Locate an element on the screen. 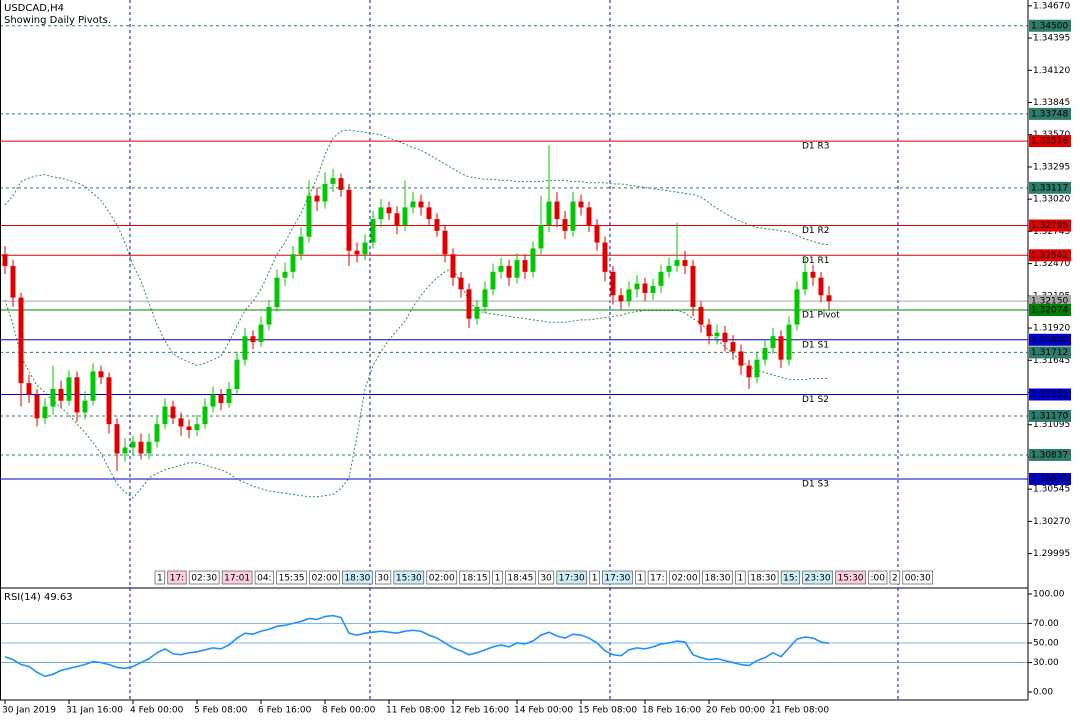  x-tick-label: 18 Feb 16:00 is located at coordinates (671, 711).